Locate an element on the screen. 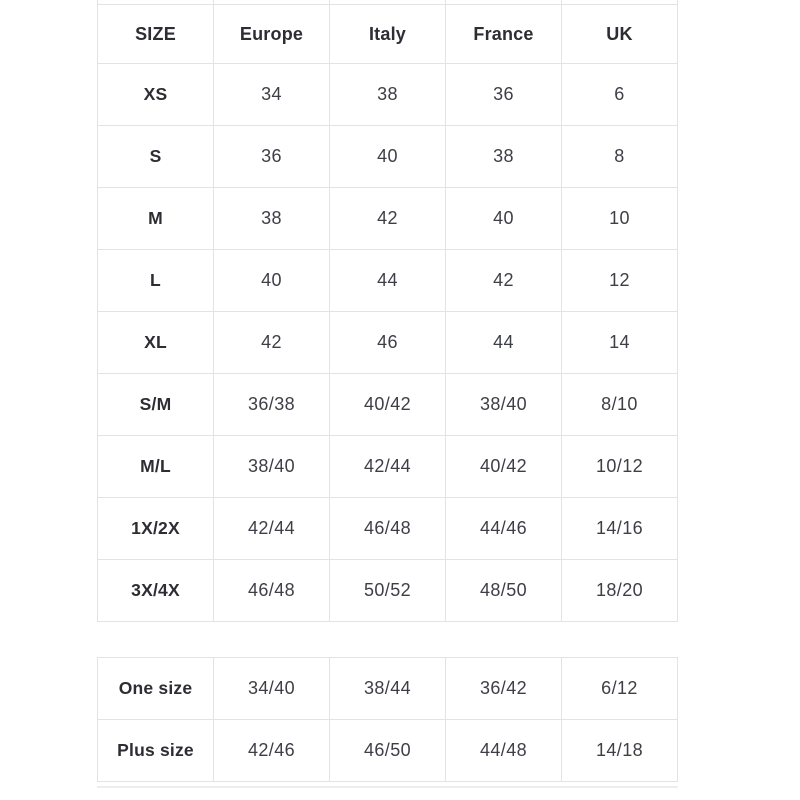  table-row-3x4x: 3X/4X 46/48 50/52 48/50 18/20 is located at coordinates (387, 590).